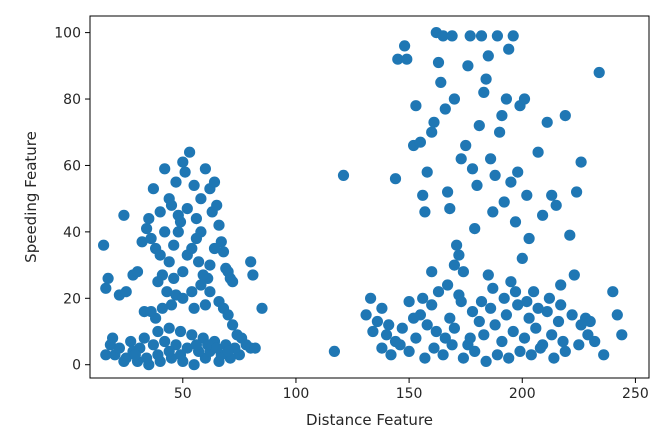  What do you see at coordinates (31, 197) in the screenshot?
I see `y-axis-label: Speeding Feature` at bounding box center [31, 197].